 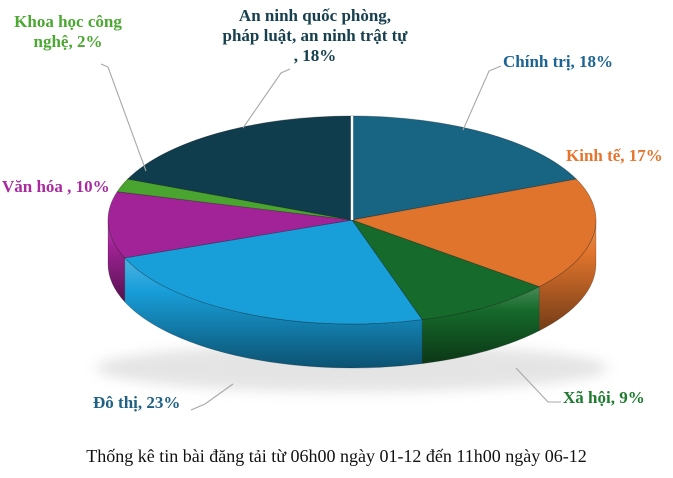 I want to click on slice-label-van-hoa: Văn hóa , 10%, so click(x=56, y=186).